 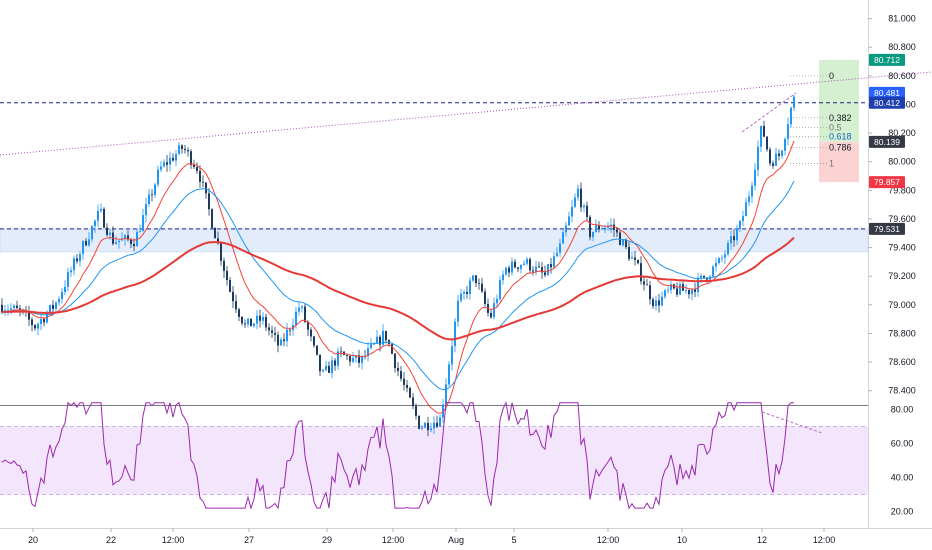 What do you see at coordinates (33, 540) in the screenshot?
I see `time-tick-label: 20` at bounding box center [33, 540].